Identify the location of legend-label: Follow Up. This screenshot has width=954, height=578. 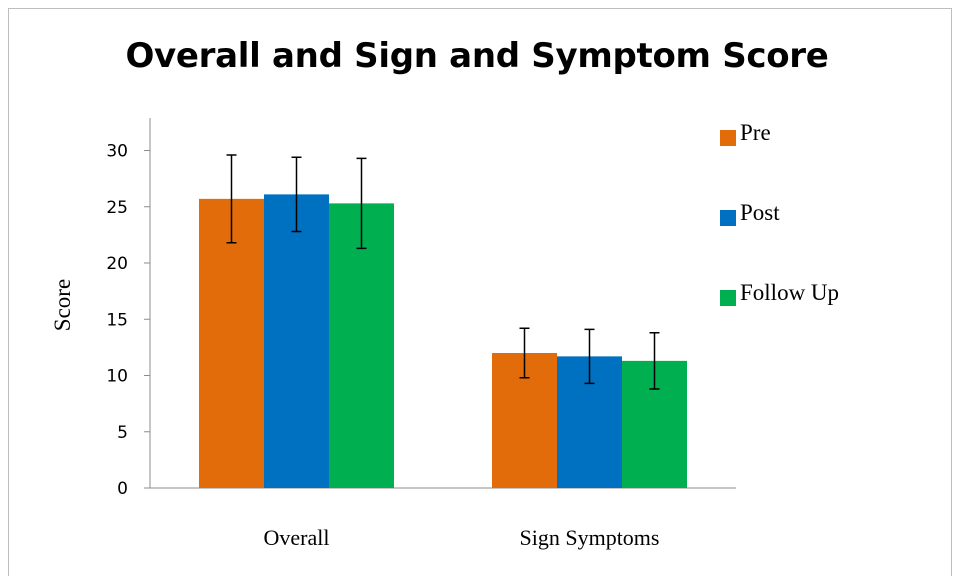
(790, 292).